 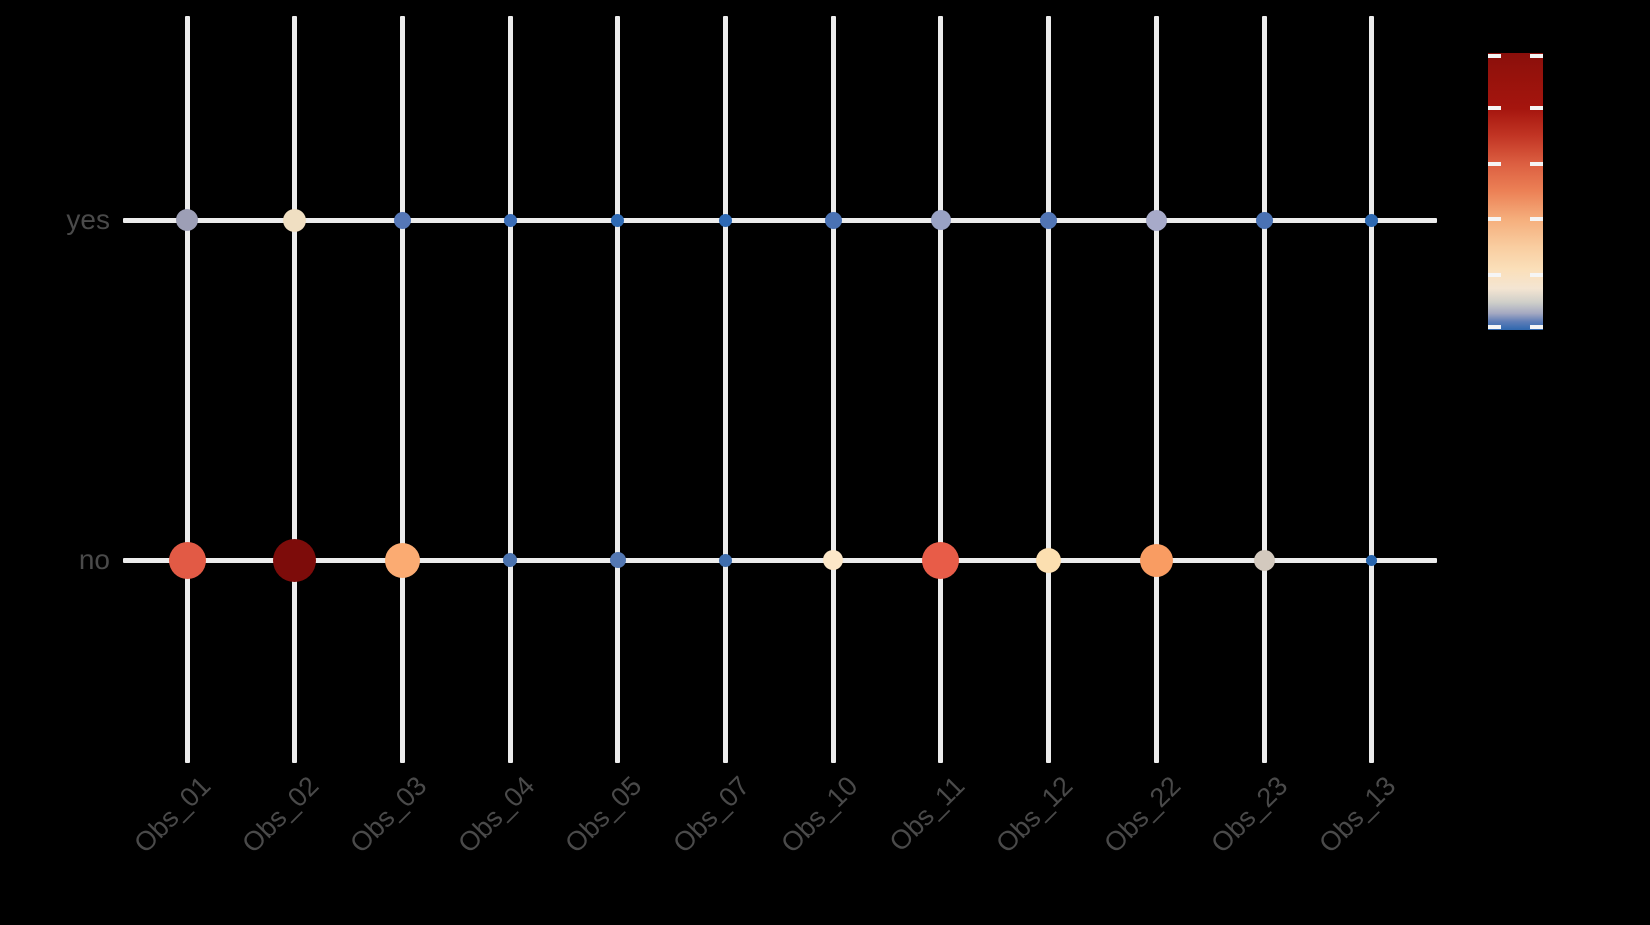 What do you see at coordinates (1034, 814) in the screenshot?
I see `x-axis-tick-label: Obs_12` at bounding box center [1034, 814].